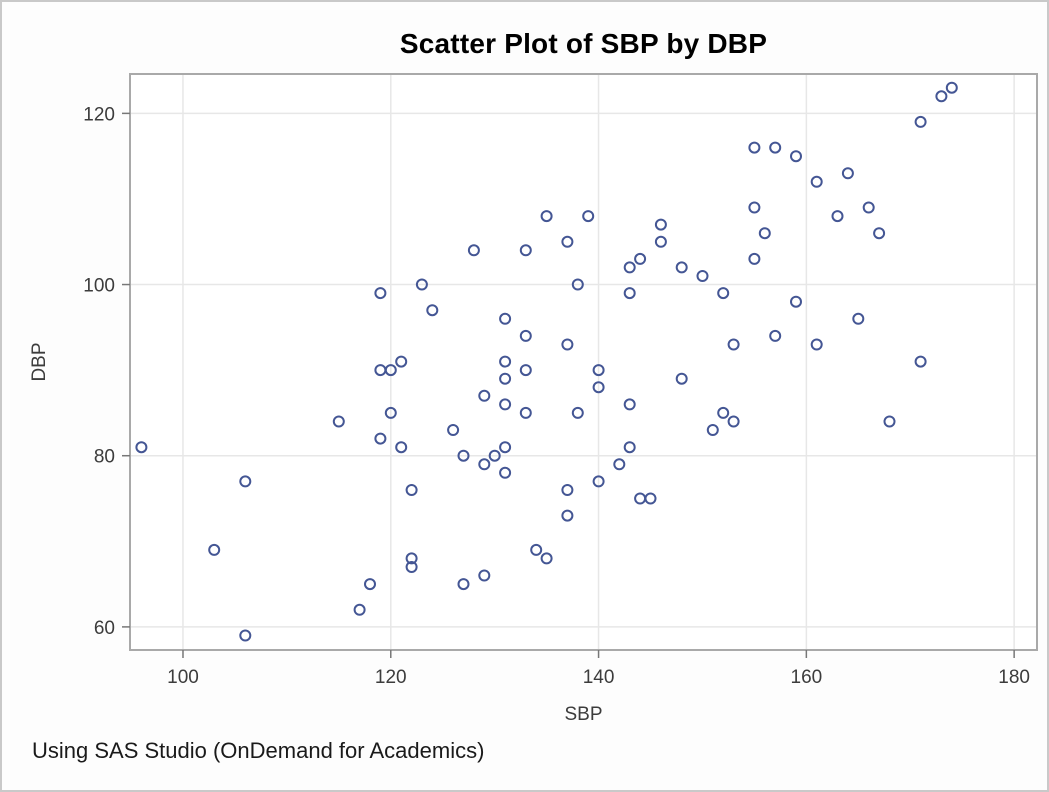 This screenshot has width=1049, height=792. Describe the element at coordinates (583, 714) in the screenshot. I see `x-axis-label: SBP` at that location.